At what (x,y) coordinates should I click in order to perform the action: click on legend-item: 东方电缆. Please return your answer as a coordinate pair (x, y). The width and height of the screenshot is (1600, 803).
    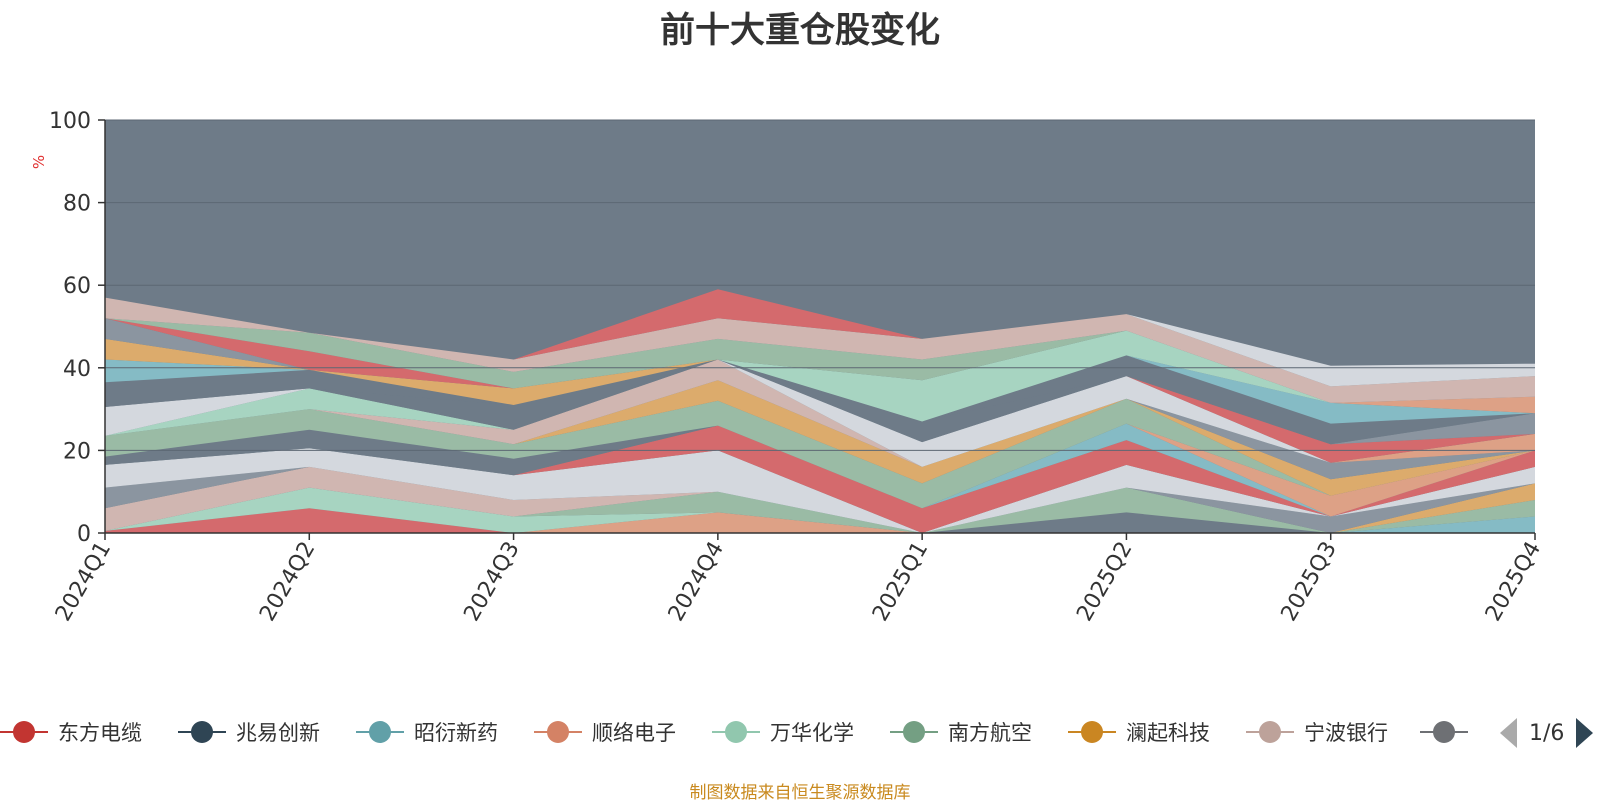
    Looking at the image, I should click on (71, 732).